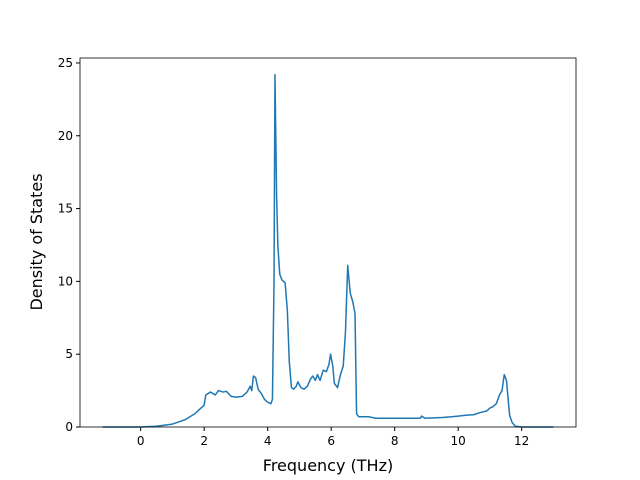 Image resolution: width=640 pixels, height=480 pixels. I want to click on x-tick-label: 2, so click(204, 441).